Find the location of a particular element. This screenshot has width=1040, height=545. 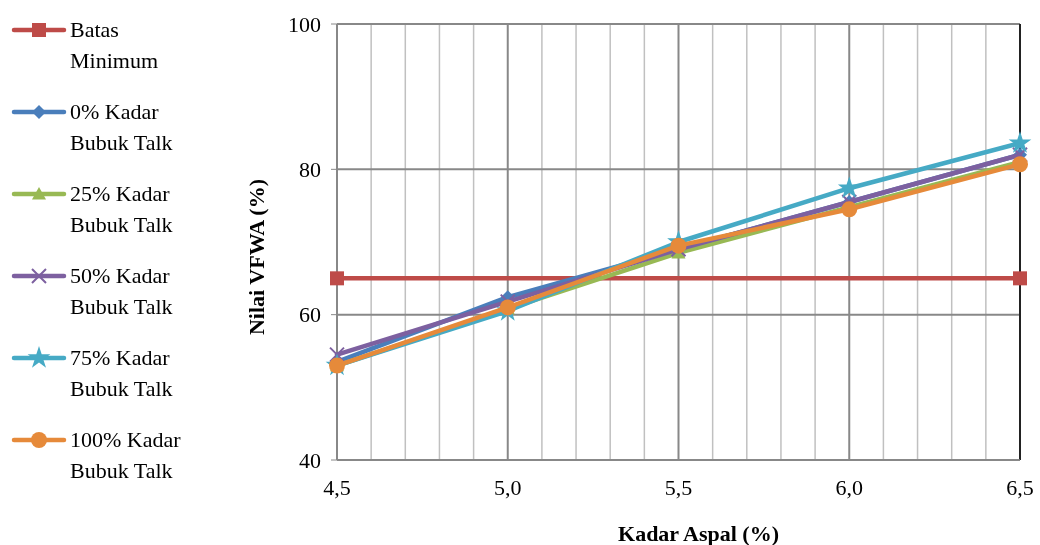

x-tick-label: 5,5 is located at coordinates (678, 487).